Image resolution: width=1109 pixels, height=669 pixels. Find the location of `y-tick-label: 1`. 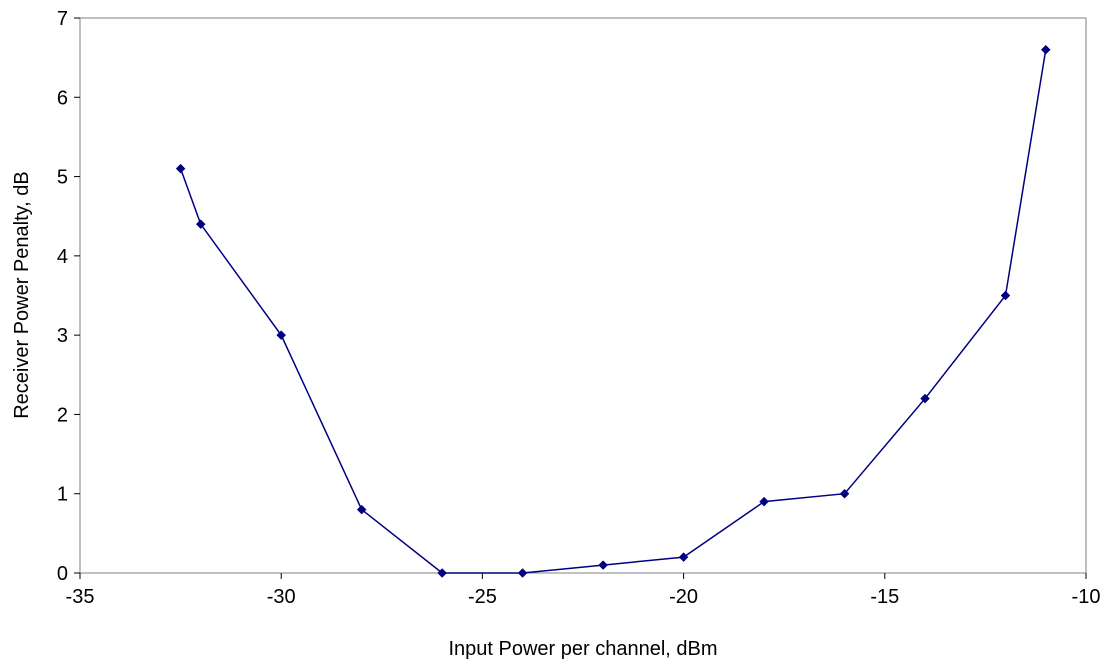

y-tick-label: 1 is located at coordinates (62, 495).